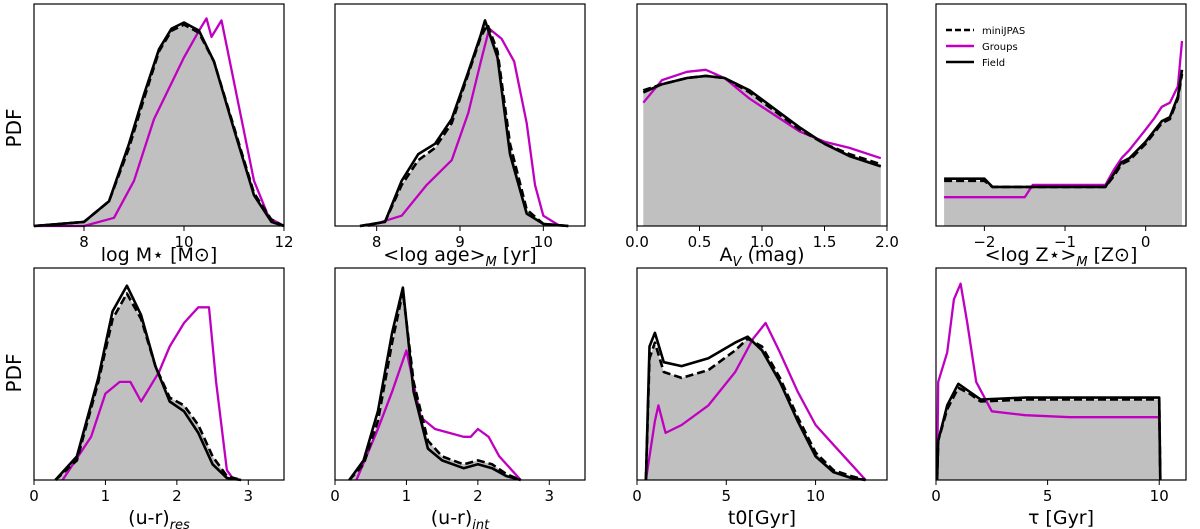 The height and width of the screenshot is (529, 1200). I want to click on x-axis-label: log M⋆ [M⊙], so click(159, 255).